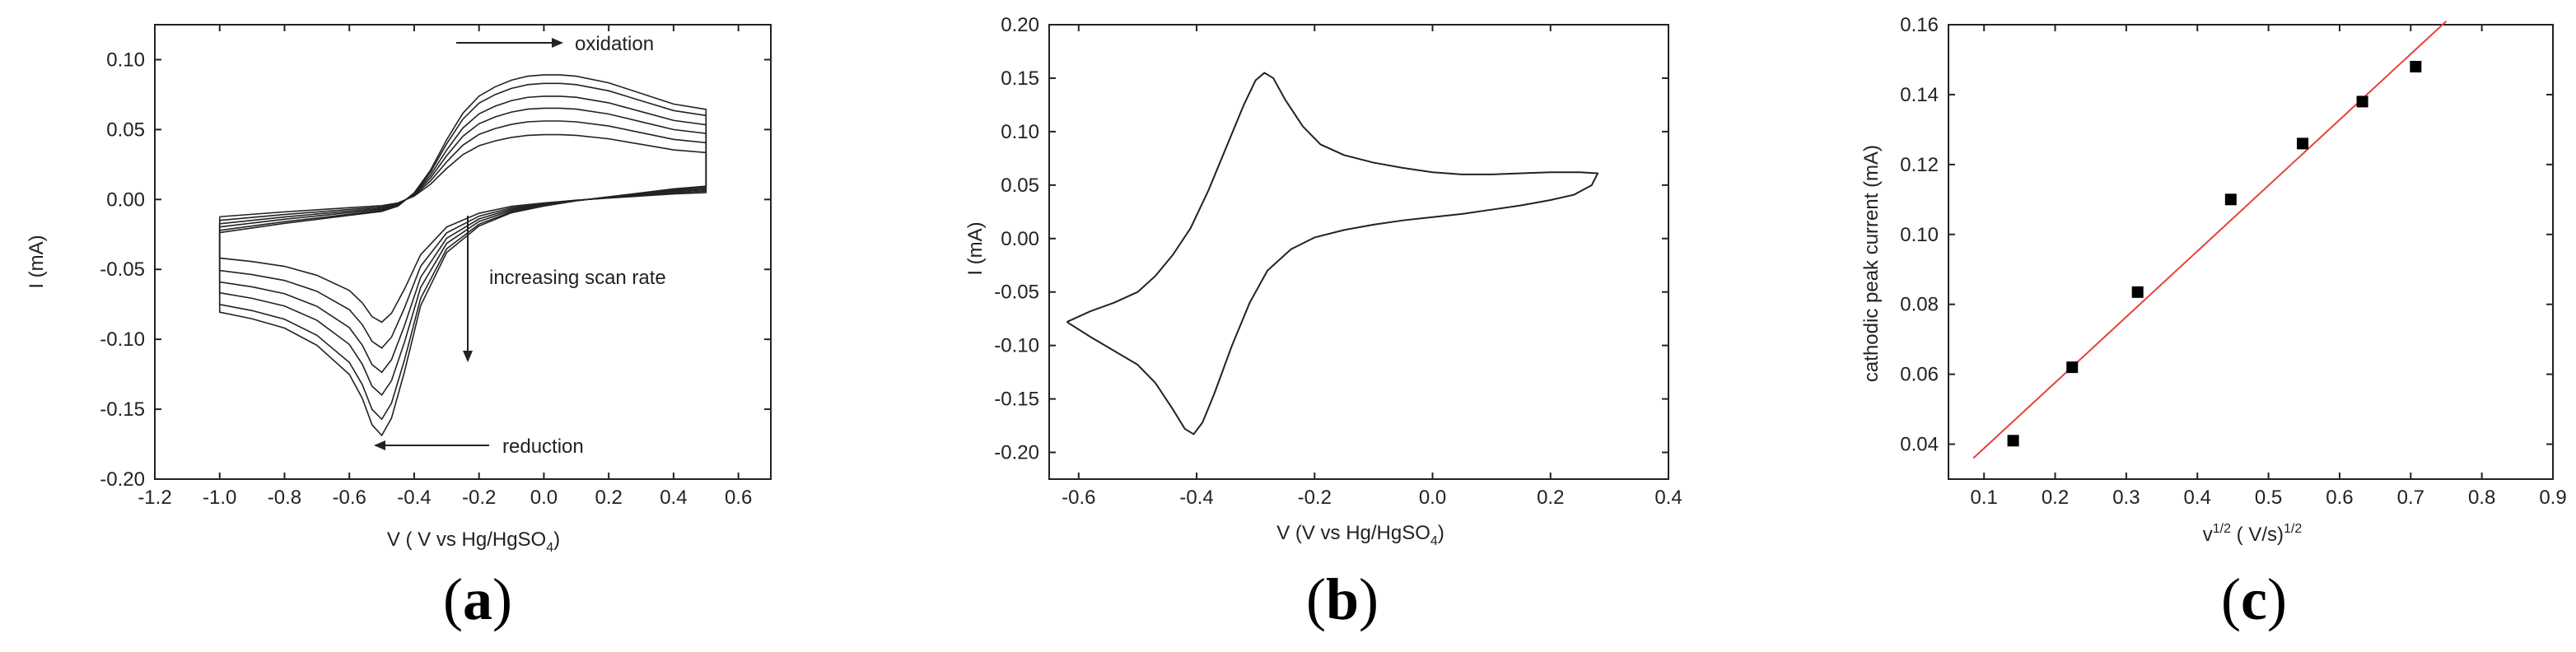  What do you see at coordinates (1919, 445) in the screenshot?
I see `y-tick-label-c-0: 0.04` at bounding box center [1919, 445].